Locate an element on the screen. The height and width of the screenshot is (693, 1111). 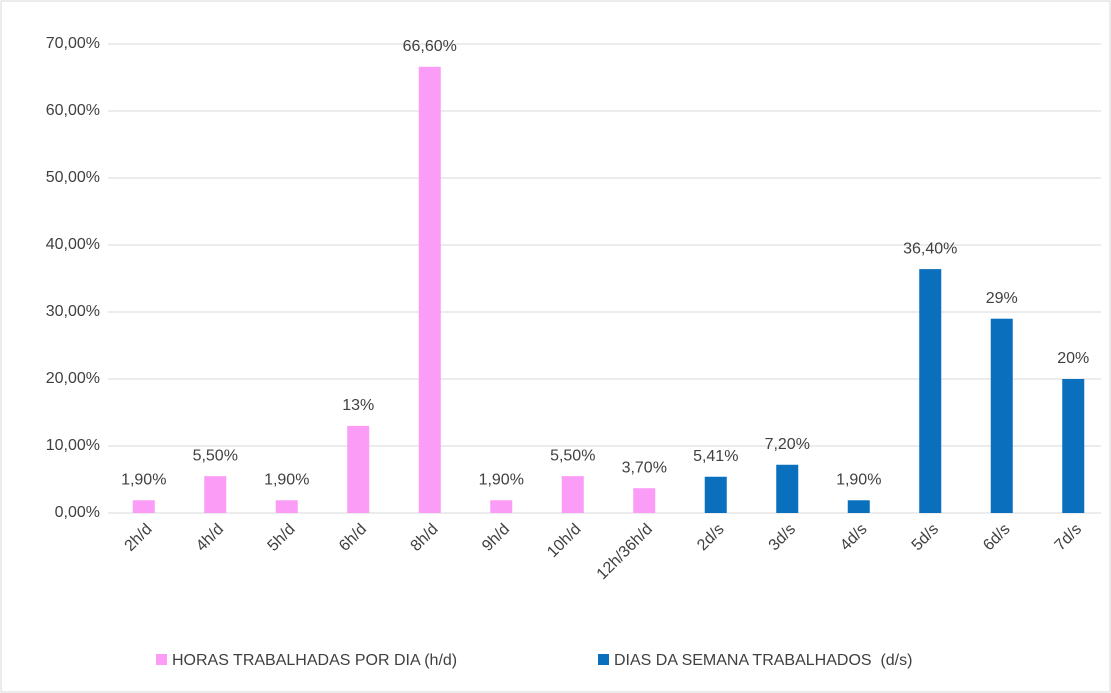
value-label: 13% is located at coordinates (358, 405).